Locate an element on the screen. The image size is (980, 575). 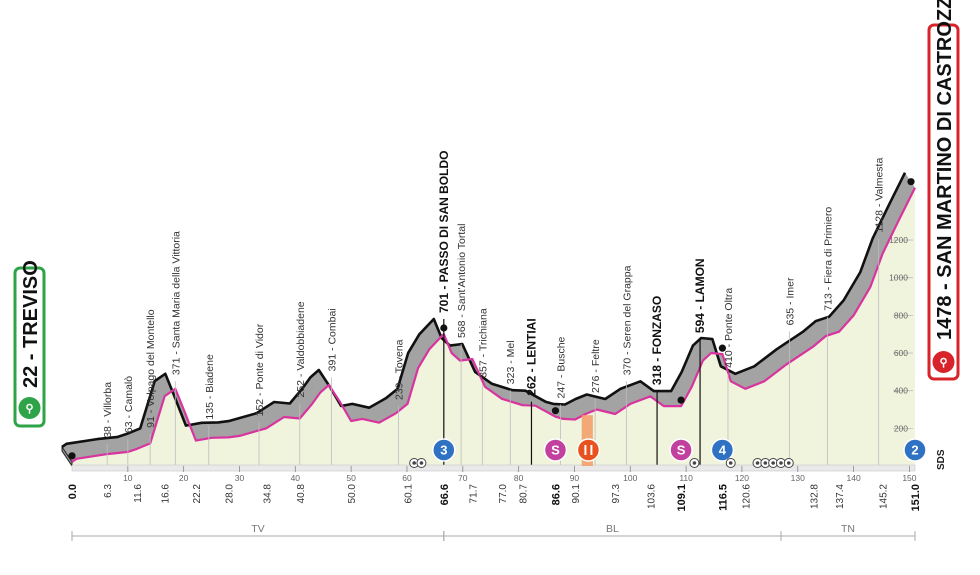
km-label: 22.2 is located at coordinates (197, 494).